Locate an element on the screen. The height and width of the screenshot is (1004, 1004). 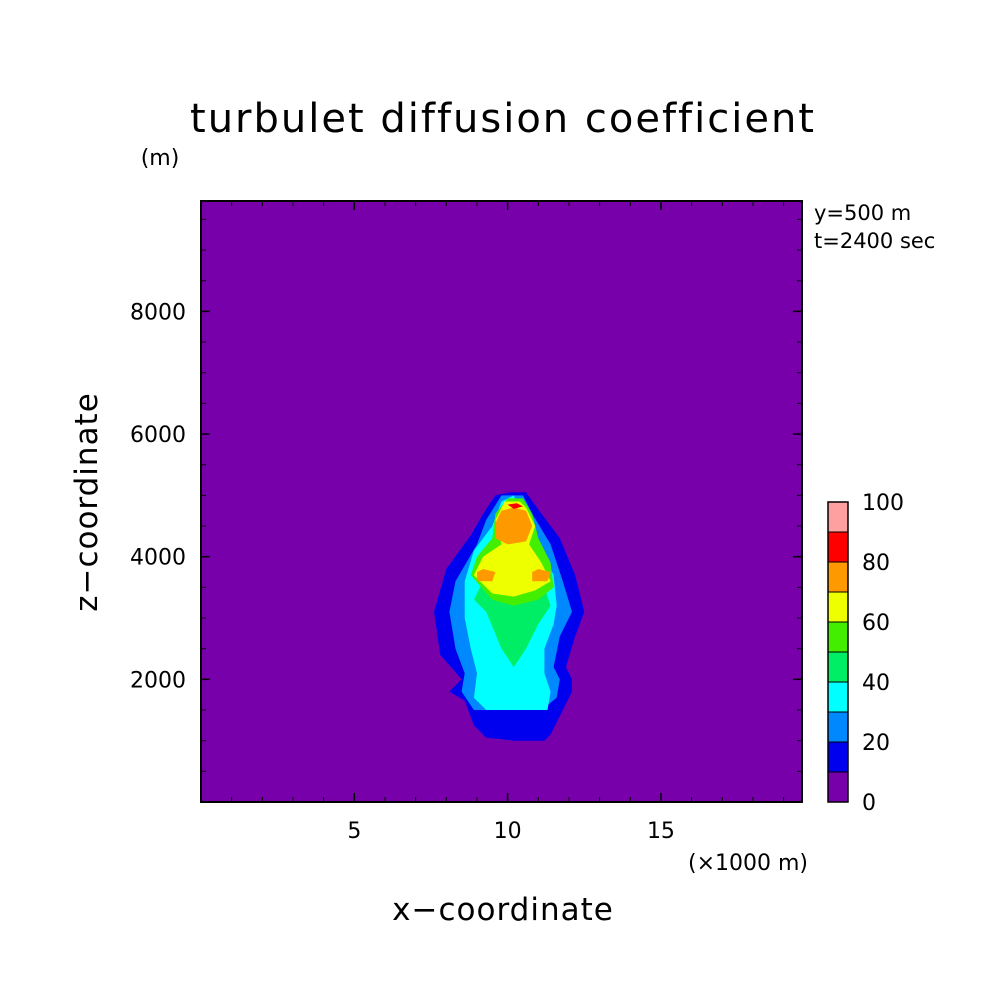
colorbar-label: 20 is located at coordinates (876, 743).